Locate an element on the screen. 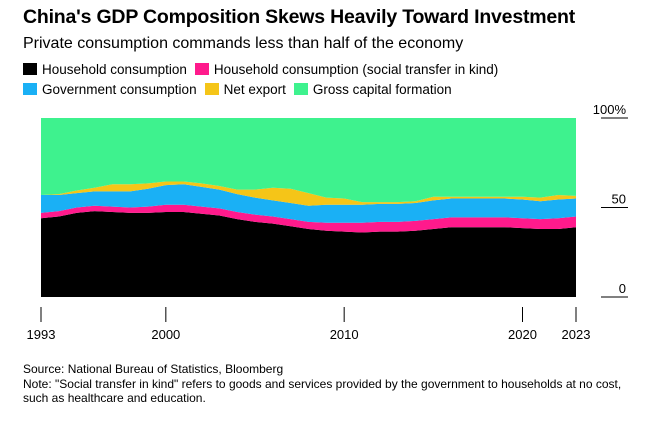  x-tick-label-2020: 2020 is located at coordinates (522, 334).